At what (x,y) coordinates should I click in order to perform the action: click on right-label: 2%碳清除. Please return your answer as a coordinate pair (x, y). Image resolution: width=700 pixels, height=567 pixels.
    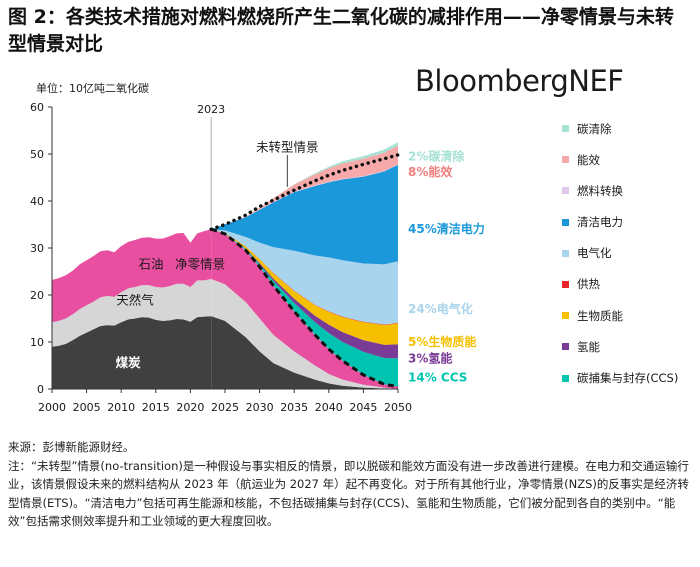
    Looking at the image, I should click on (436, 155).